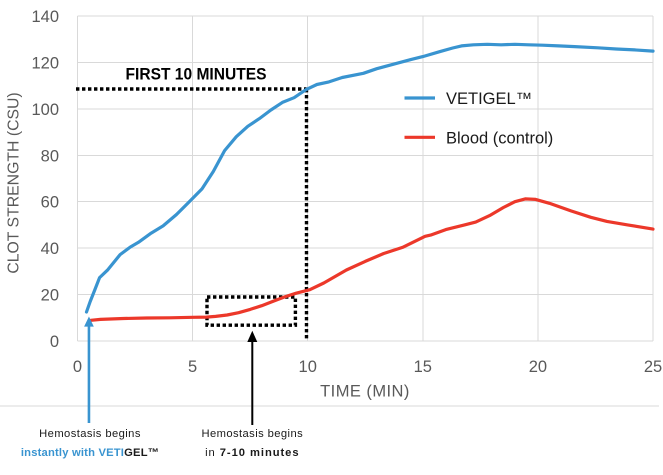  Describe the element at coordinates (50, 156) in the screenshot. I see `svg-text: 80` at that location.